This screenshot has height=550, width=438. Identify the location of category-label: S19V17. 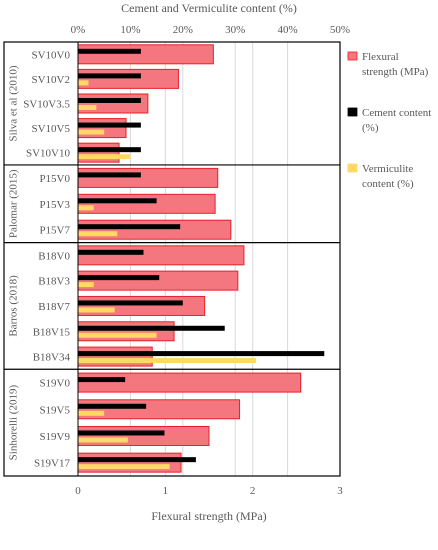
(52, 464).